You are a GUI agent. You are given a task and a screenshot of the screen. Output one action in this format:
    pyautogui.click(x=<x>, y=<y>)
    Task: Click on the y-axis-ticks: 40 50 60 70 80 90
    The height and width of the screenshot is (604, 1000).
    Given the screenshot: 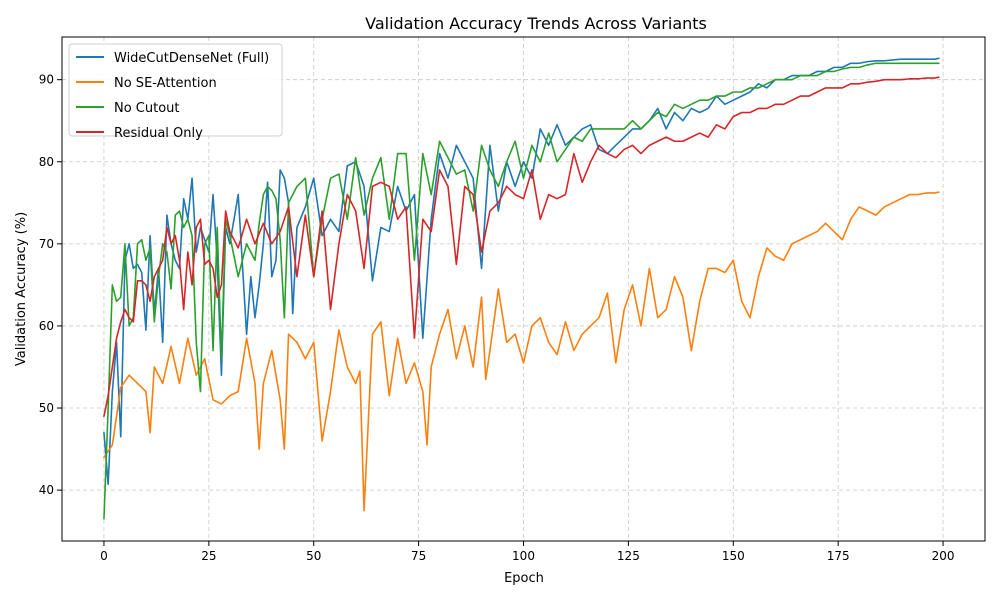 What is the action you would take?
    pyautogui.click(x=50, y=285)
    